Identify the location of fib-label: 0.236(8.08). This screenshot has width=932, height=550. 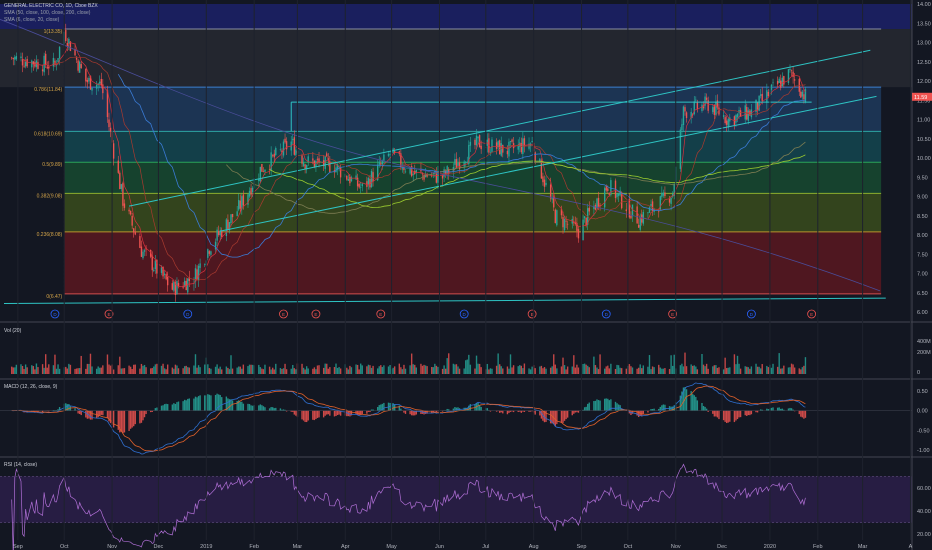
(50, 235).